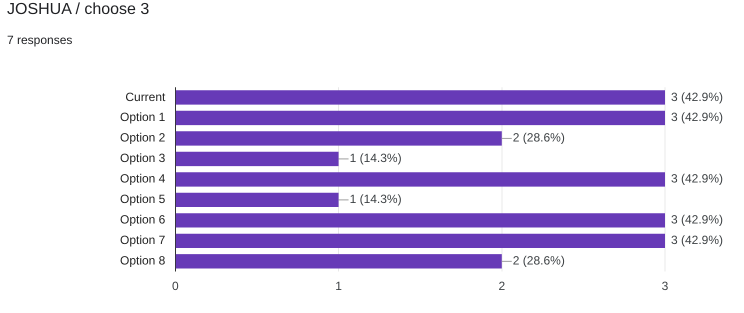 The image size is (744, 313). What do you see at coordinates (143, 219) in the screenshot?
I see `y-tick-label: Option 6` at bounding box center [143, 219].